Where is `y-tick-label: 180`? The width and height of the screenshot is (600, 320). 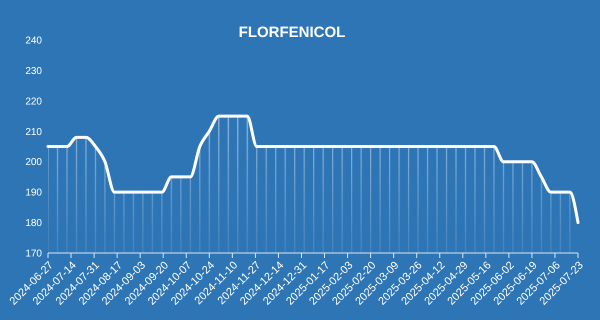 y-tick-label: 180 is located at coordinates (33, 224).